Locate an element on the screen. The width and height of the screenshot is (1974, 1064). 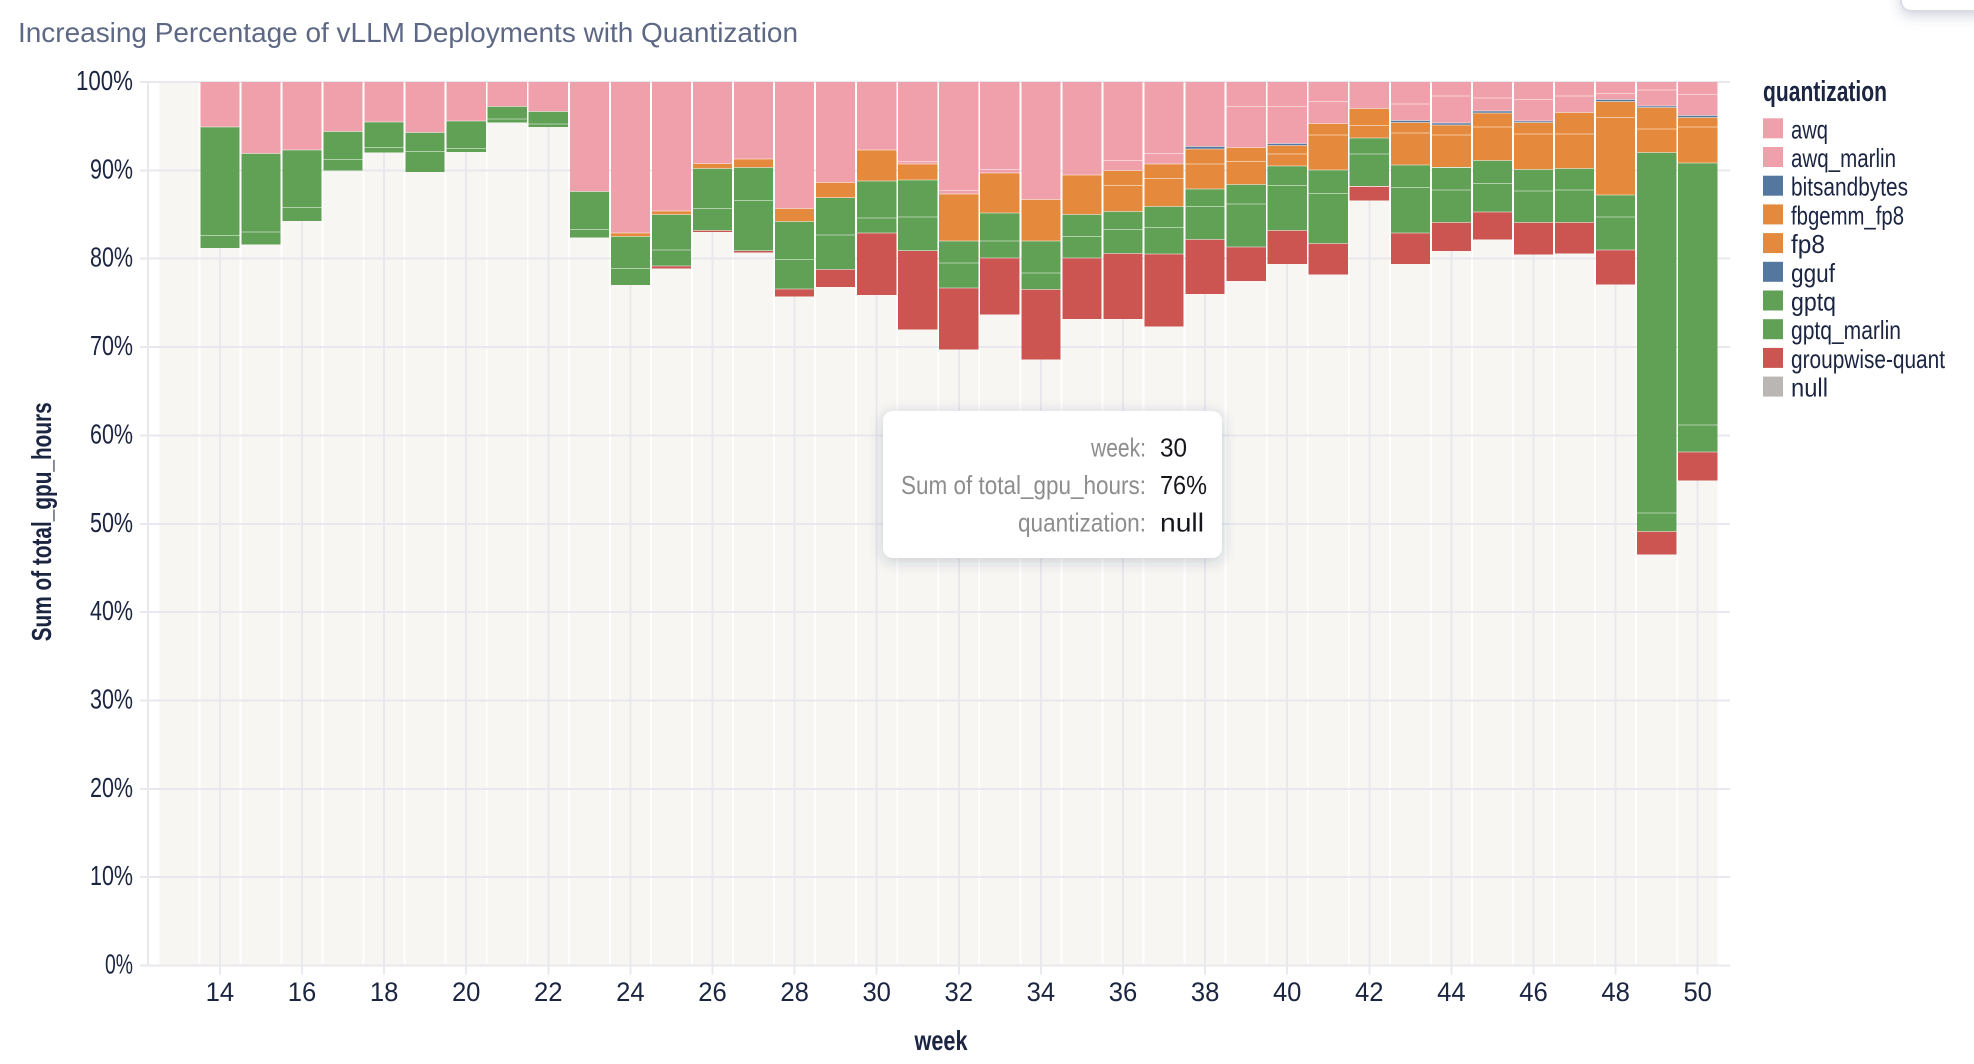
svg-text: 50% is located at coordinates (111, 522).